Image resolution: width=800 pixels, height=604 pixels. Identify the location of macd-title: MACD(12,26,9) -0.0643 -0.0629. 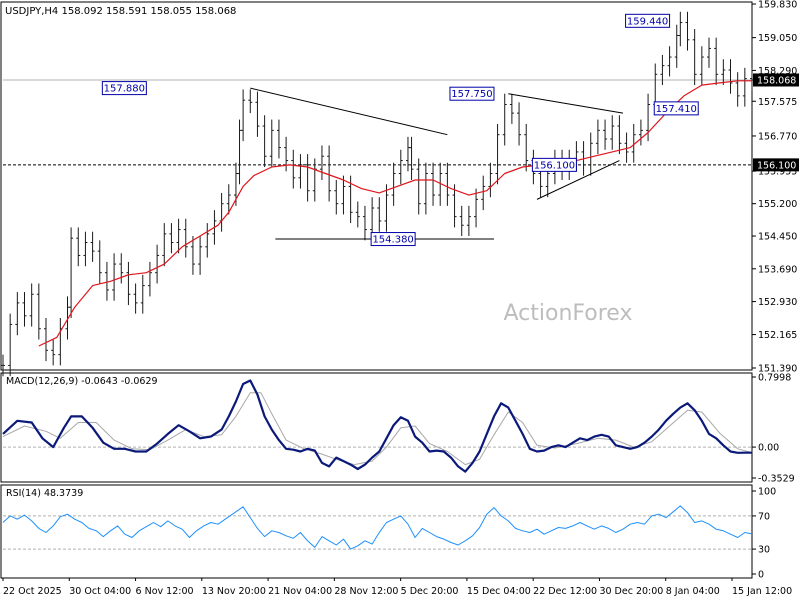
(82, 381).